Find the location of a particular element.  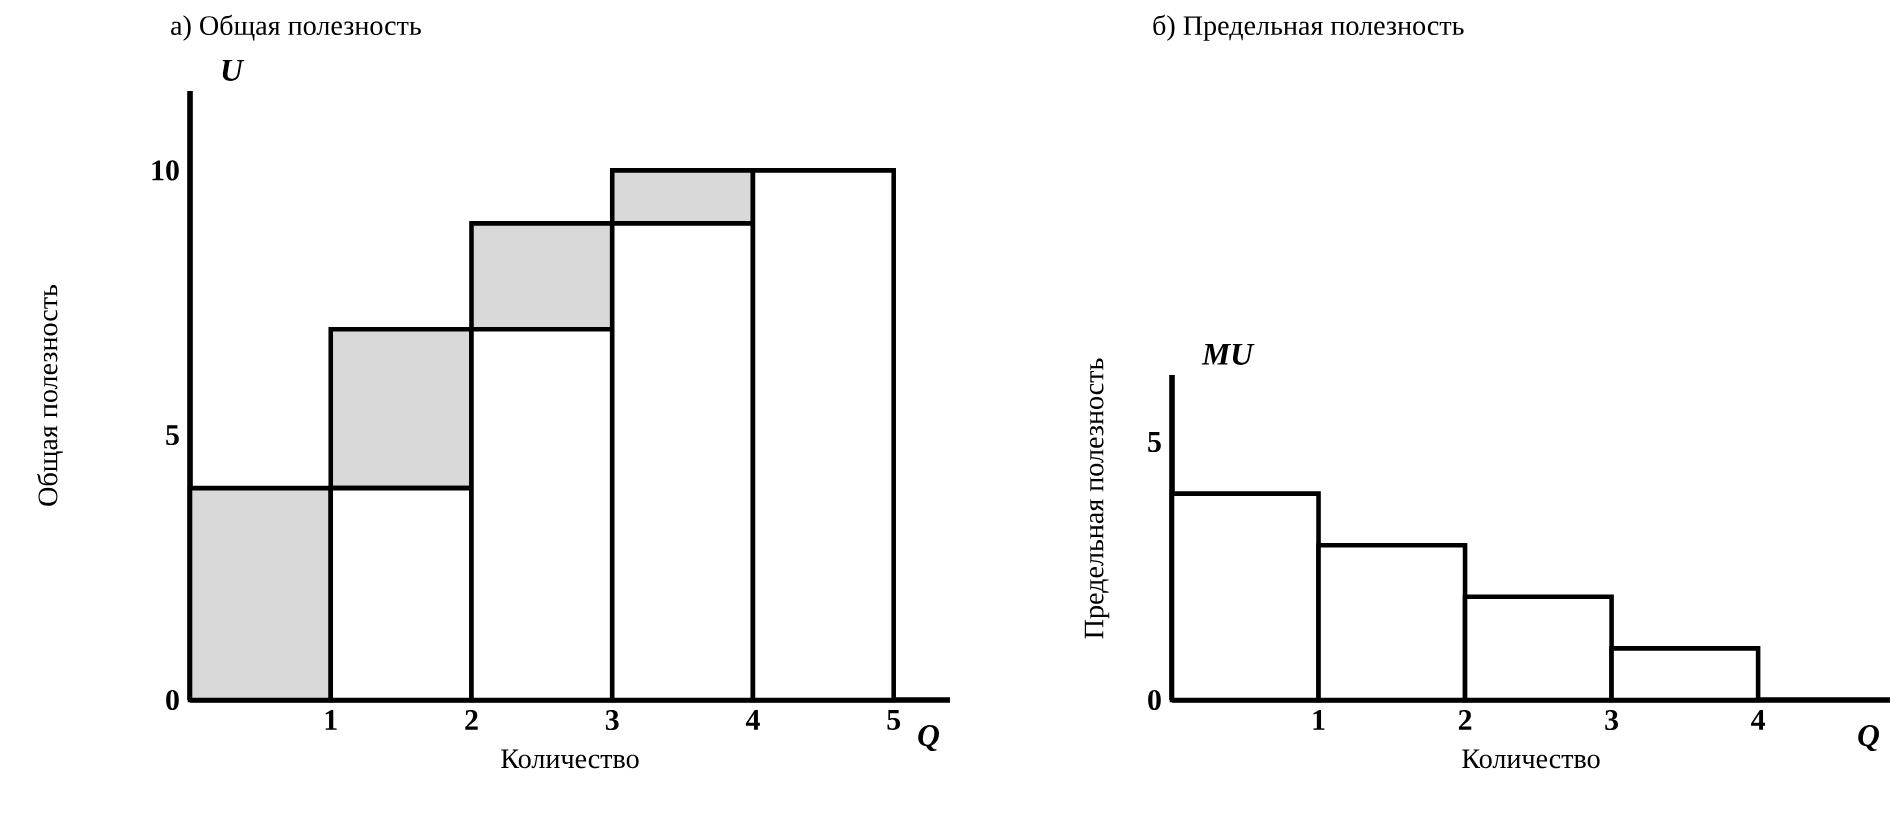

y-axis-title: Предельная полезность is located at coordinates (1097, 498).